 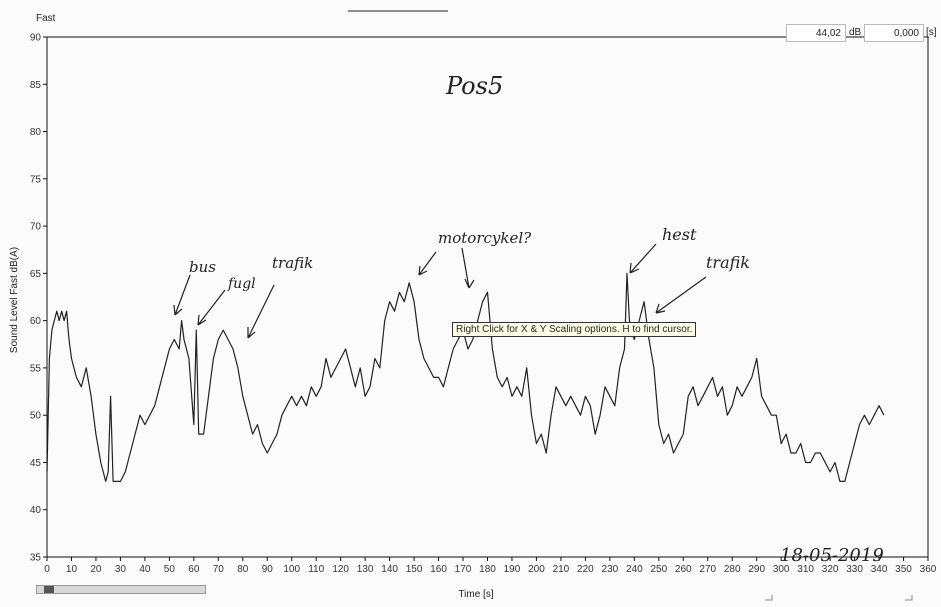 What do you see at coordinates (894, 33) in the screenshot?
I see `cursor-time-field: 0,000` at bounding box center [894, 33].